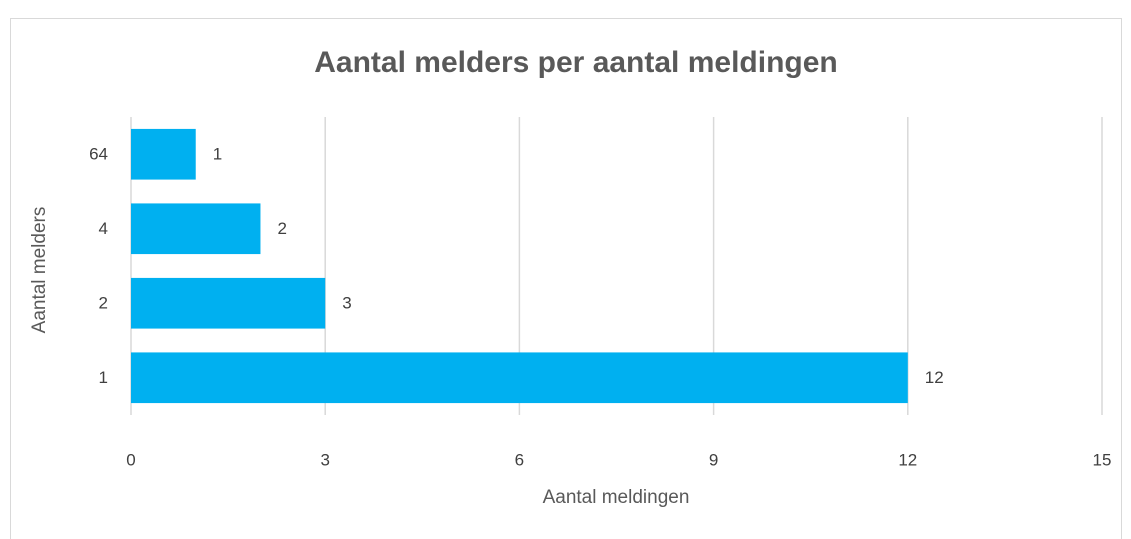 The width and height of the screenshot is (1131, 539). What do you see at coordinates (103, 228) in the screenshot?
I see `y-tick-label: 4` at bounding box center [103, 228].